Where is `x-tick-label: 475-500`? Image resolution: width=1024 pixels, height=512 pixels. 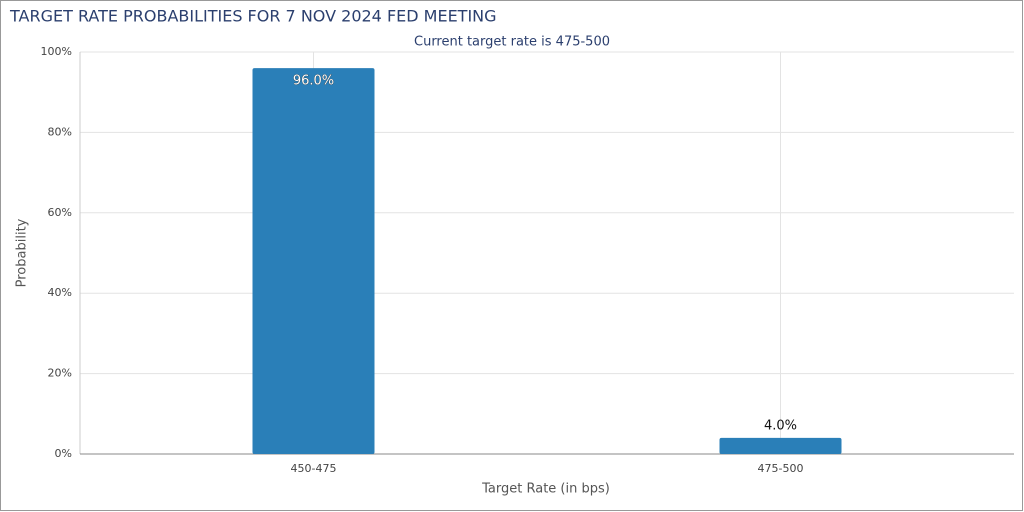 x-tick-label: 475-500 is located at coordinates (781, 468).